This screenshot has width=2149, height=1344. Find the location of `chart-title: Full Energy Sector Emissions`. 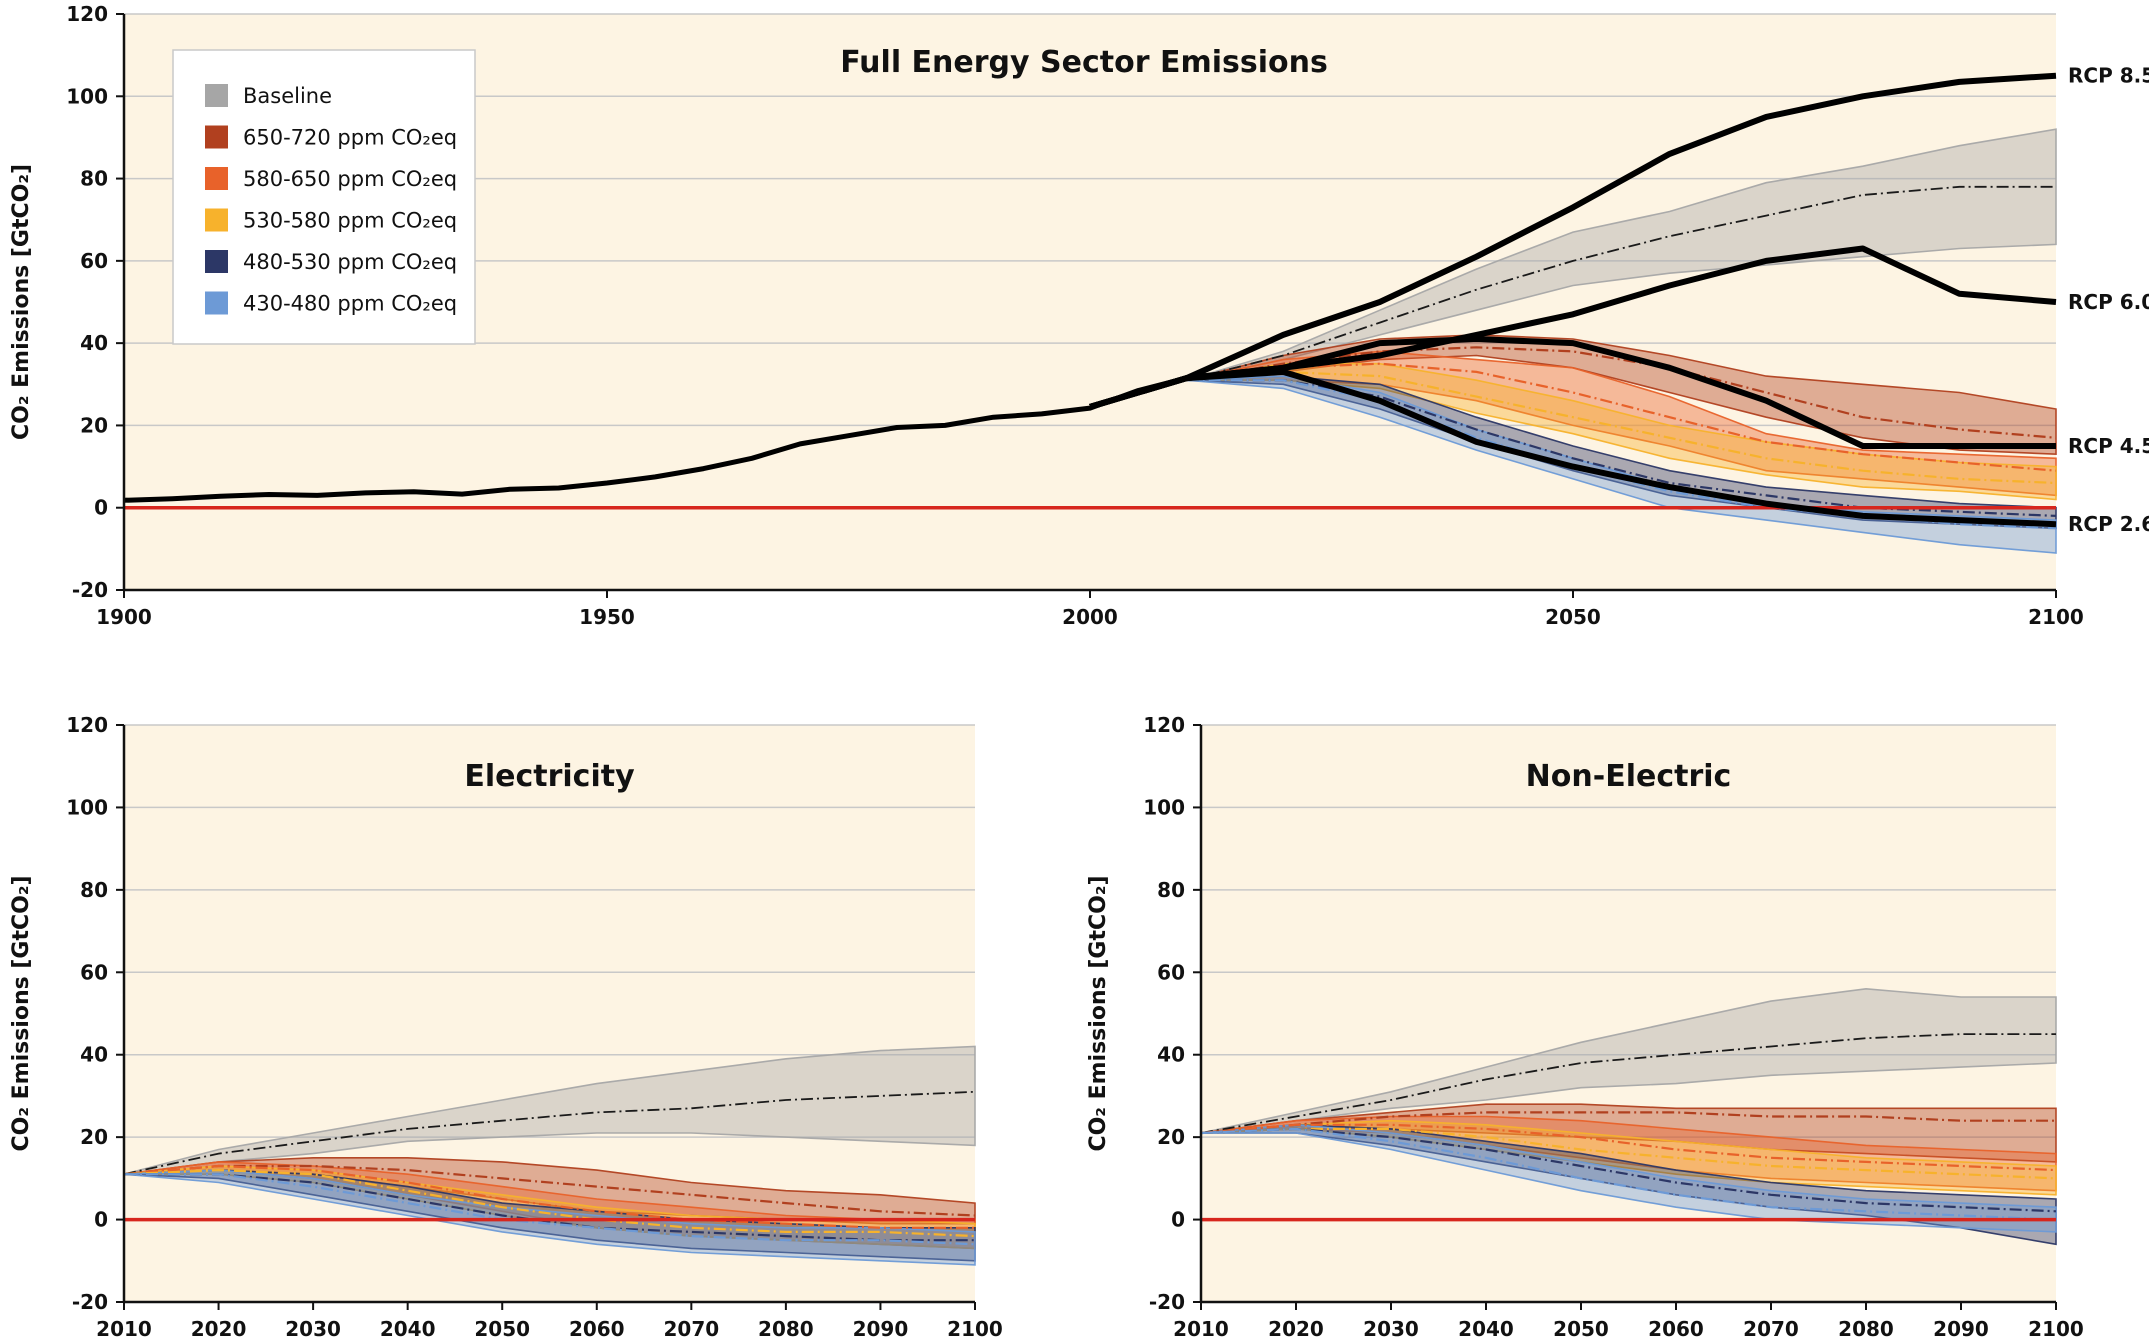

chart-title: Full Energy Sector Emissions is located at coordinates (1084, 62).